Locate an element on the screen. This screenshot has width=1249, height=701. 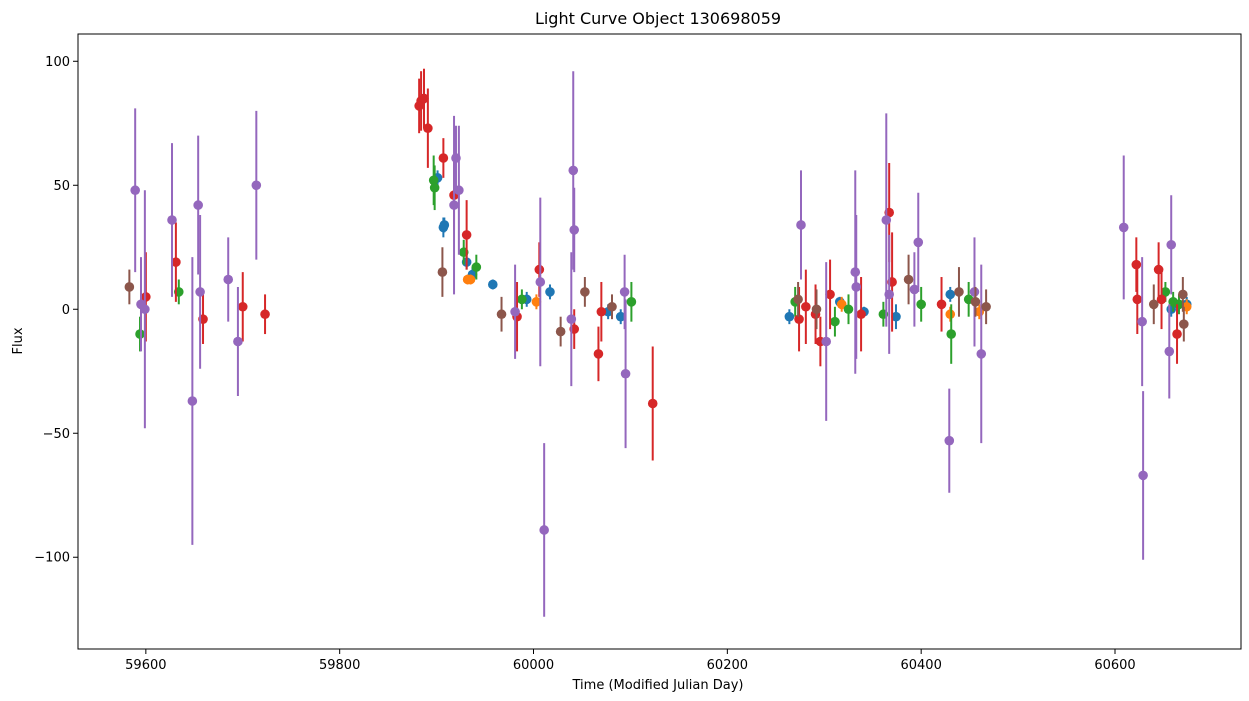
chart-title: Light Curve Object 130698059 is located at coordinates (658, 18).